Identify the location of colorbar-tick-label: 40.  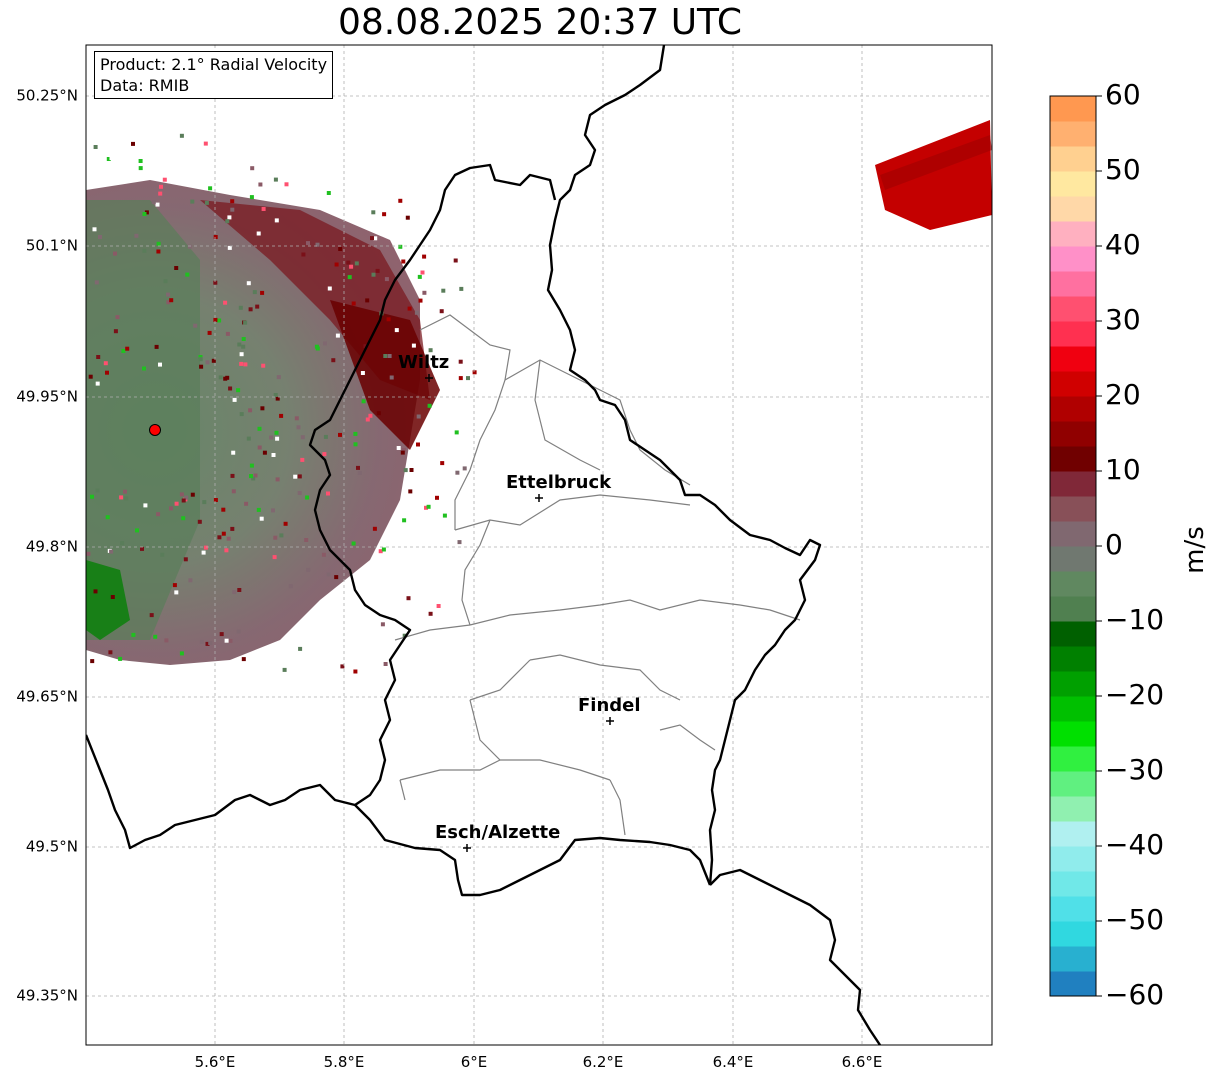
(1123, 244).